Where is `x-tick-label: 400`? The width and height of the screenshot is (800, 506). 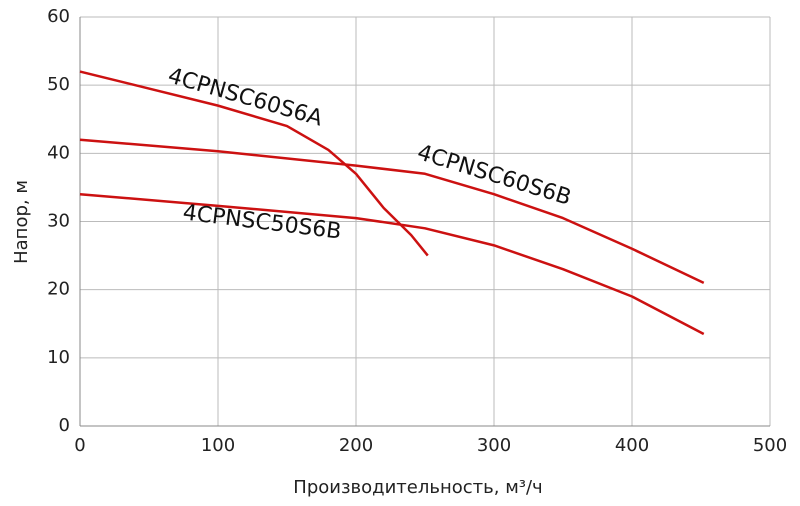 x-tick-label: 400 is located at coordinates (632, 445).